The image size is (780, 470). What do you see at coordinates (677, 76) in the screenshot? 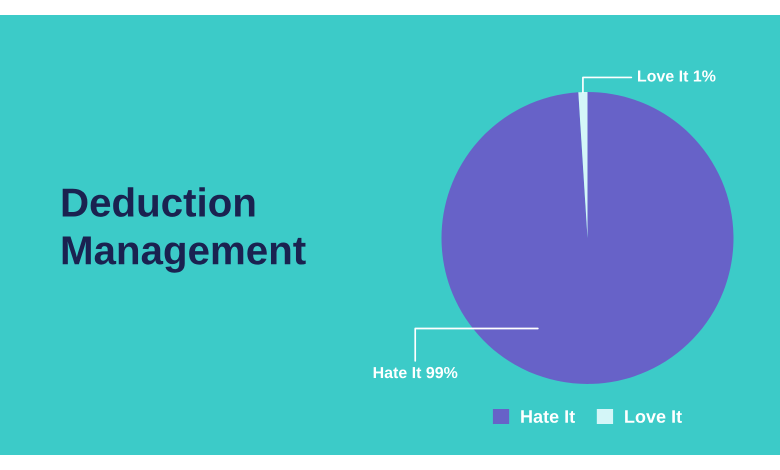
I see `data-label: Love It 1%` at bounding box center [677, 76].